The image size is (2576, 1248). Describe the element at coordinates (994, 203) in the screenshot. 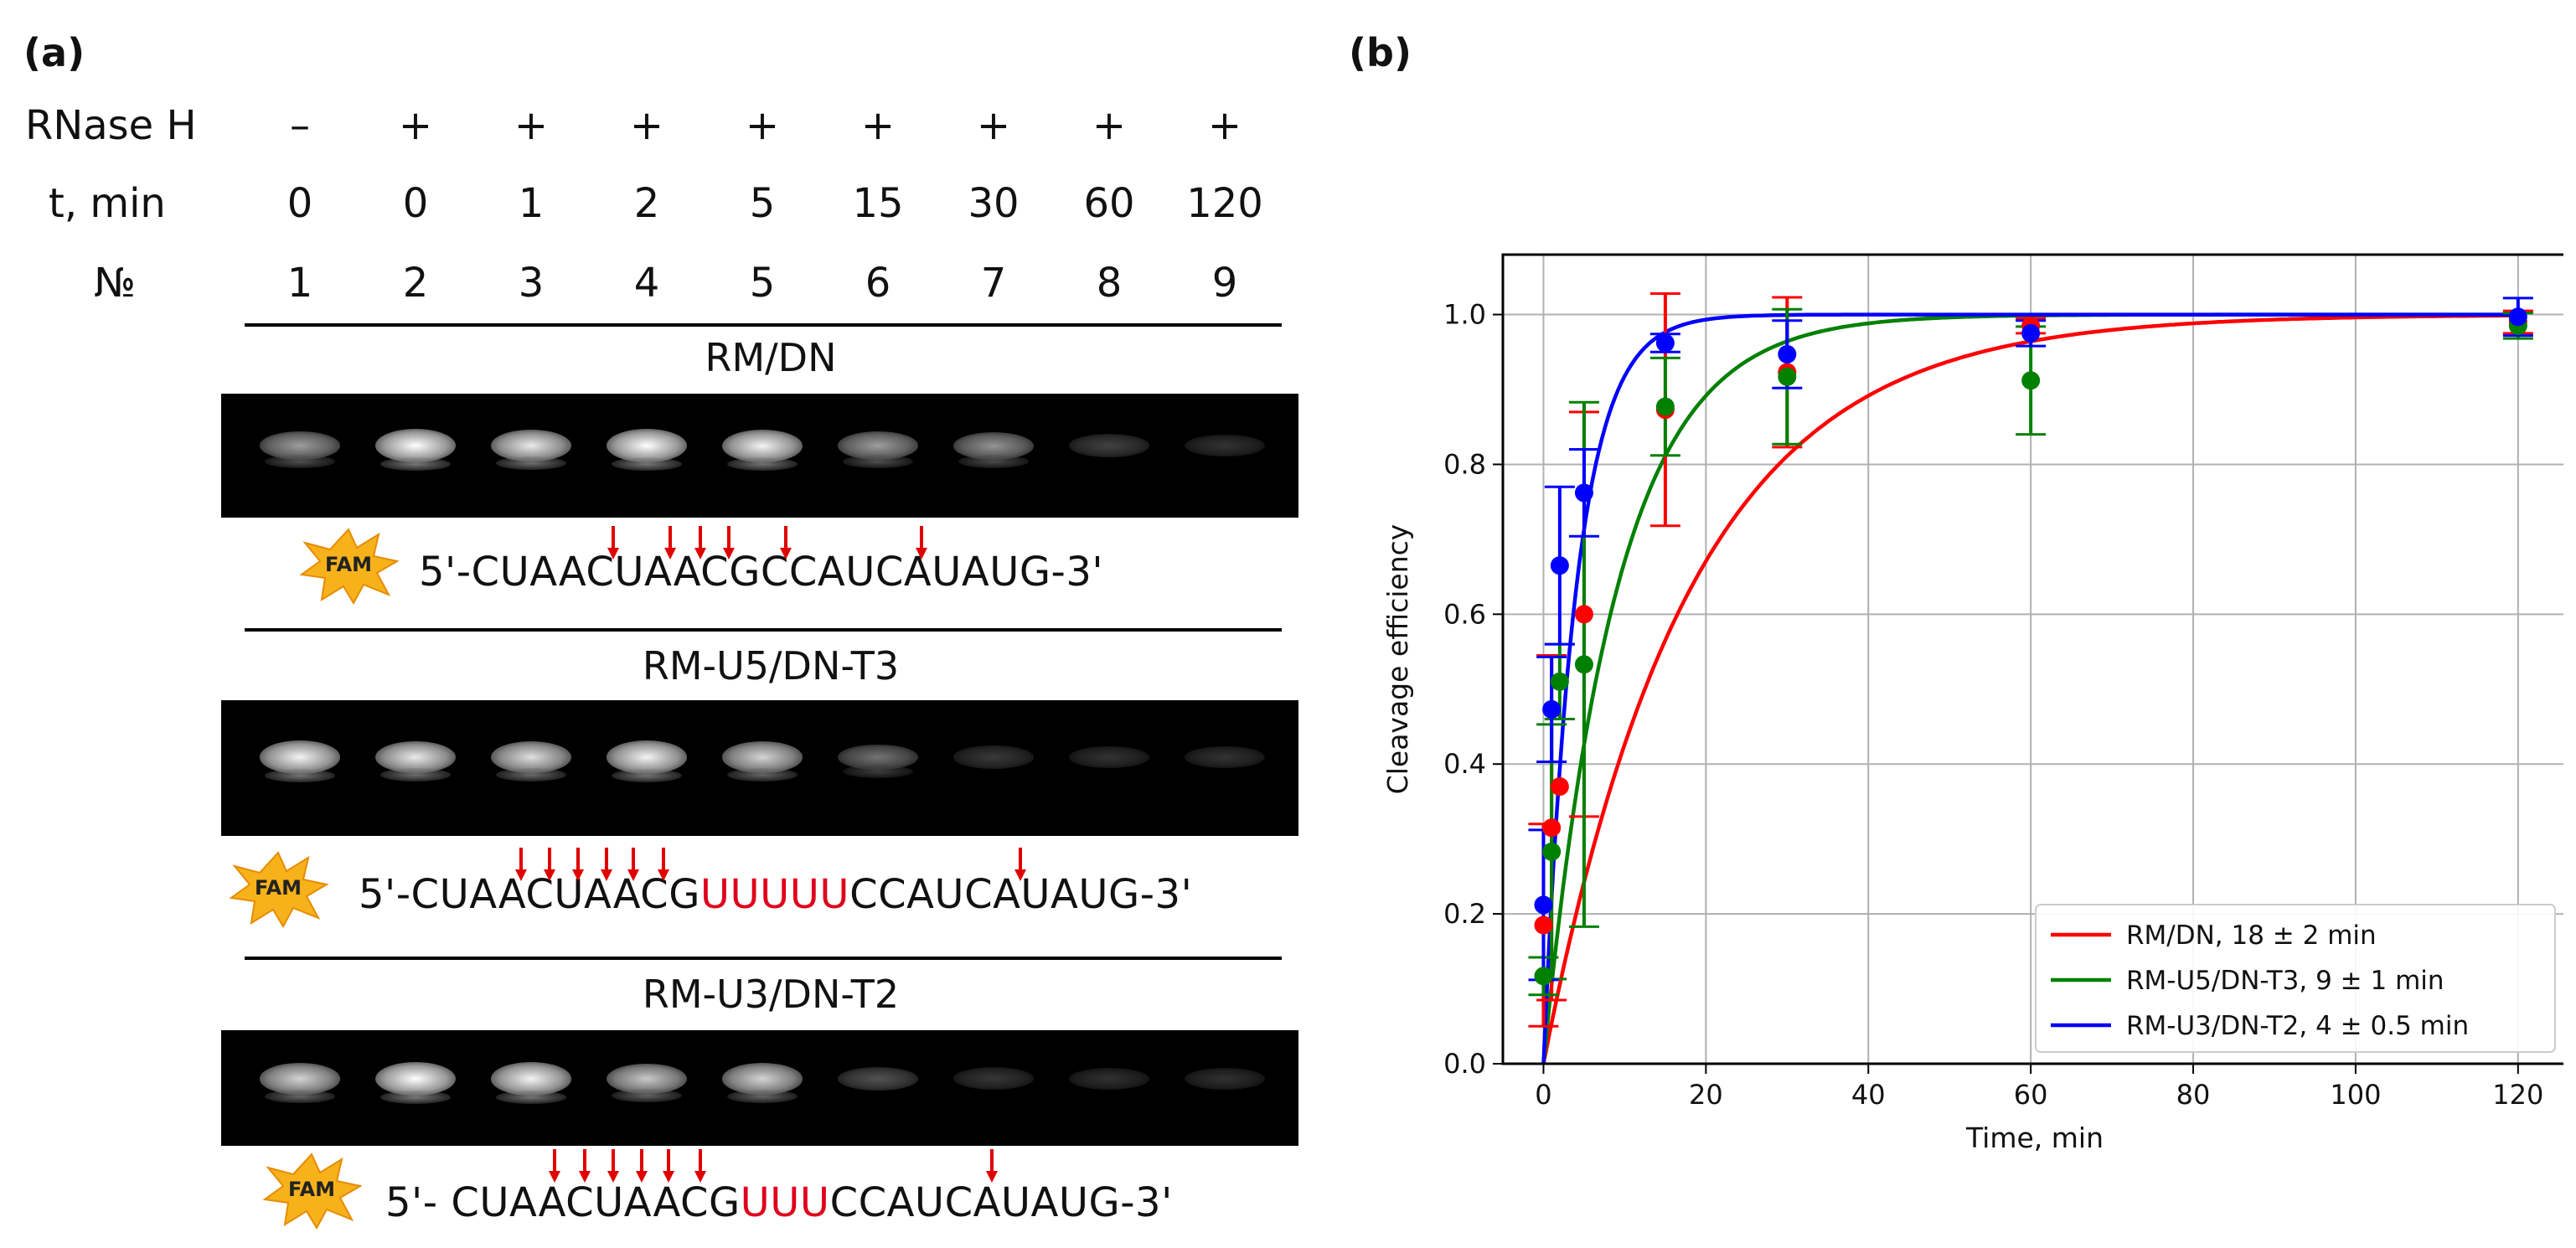

I see `time-value: 30` at that location.